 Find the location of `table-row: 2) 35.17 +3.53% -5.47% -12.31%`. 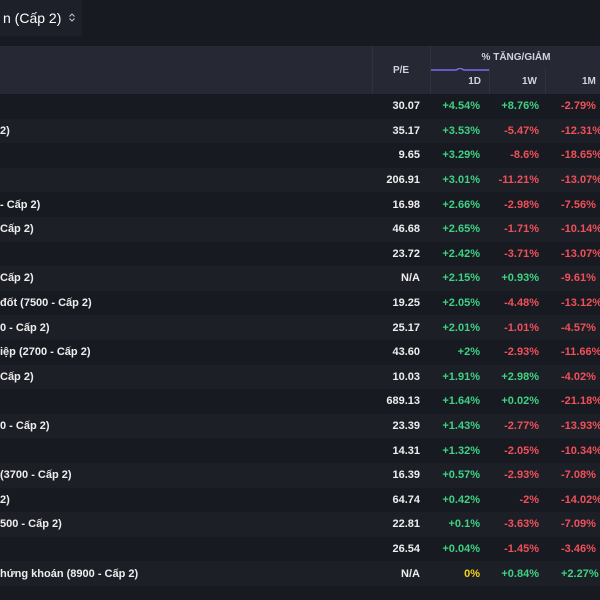

table-row: 2) 35.17 +3.53% -5.47% -12.31% is located at coordinates (300, 131).